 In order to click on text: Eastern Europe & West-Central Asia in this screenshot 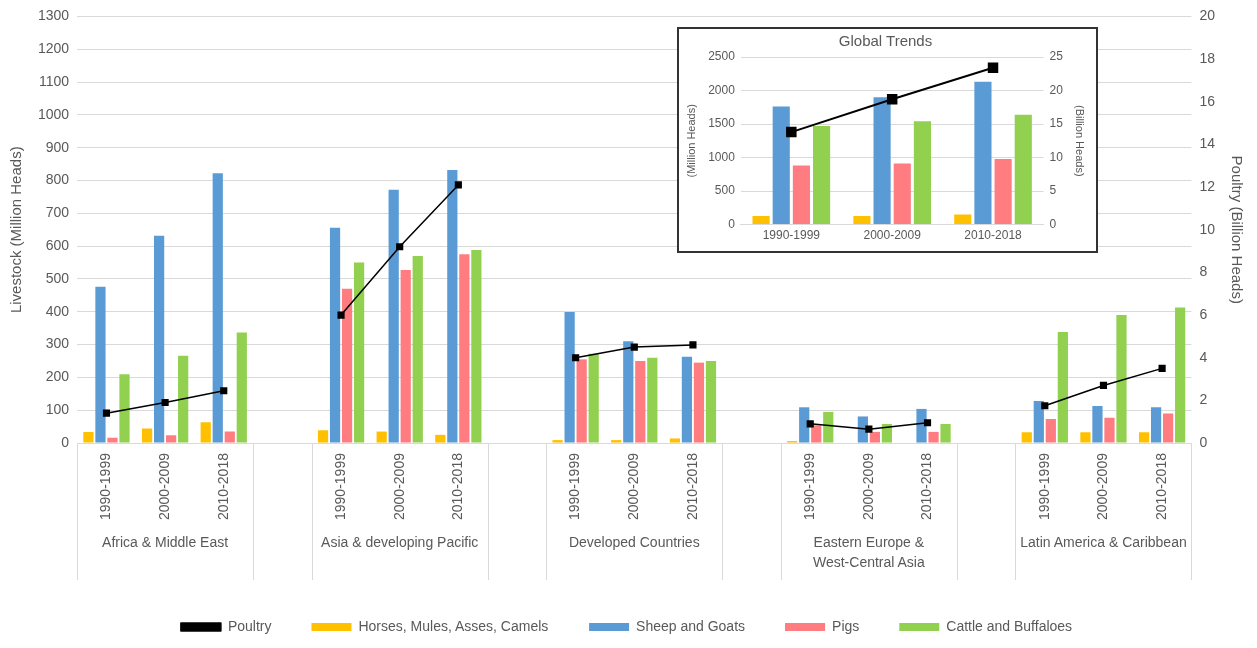, I will do `click(868, 551)`.